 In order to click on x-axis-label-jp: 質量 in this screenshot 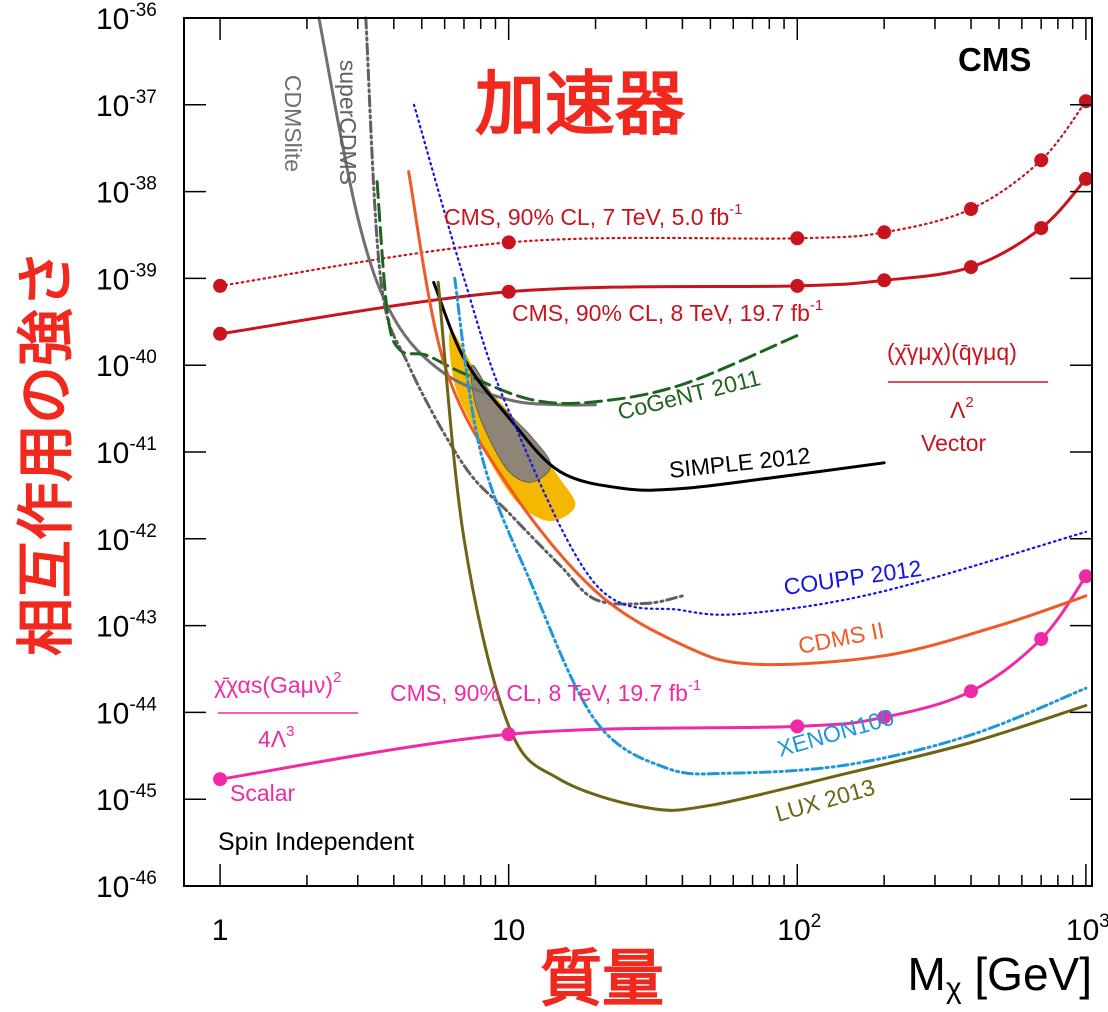, I will do `click(602, 977)`.